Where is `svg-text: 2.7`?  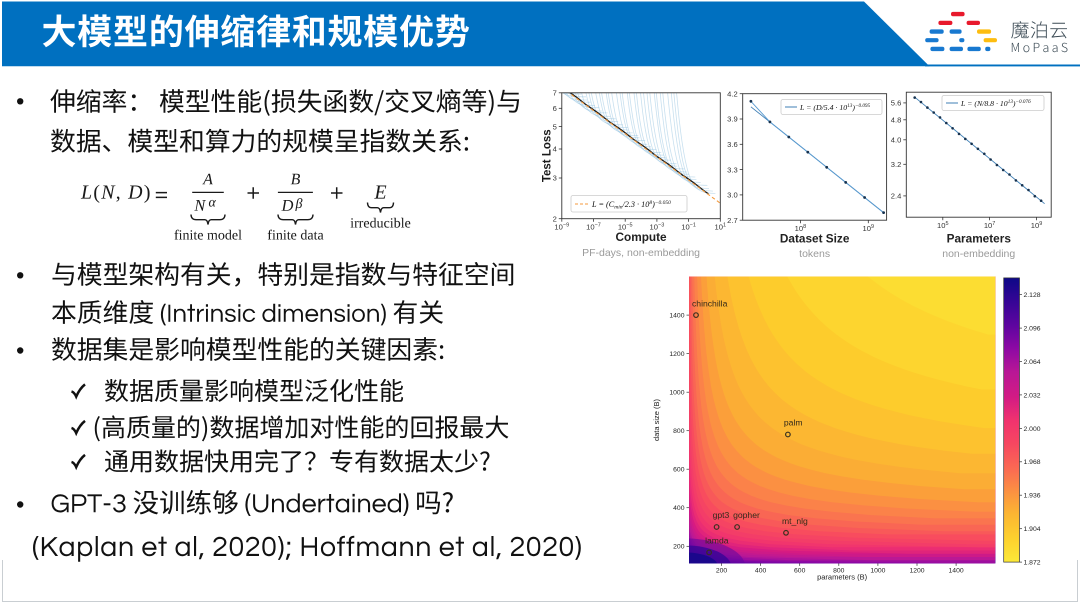 svg-text: 2.7 is located at coordinates (732, 220).